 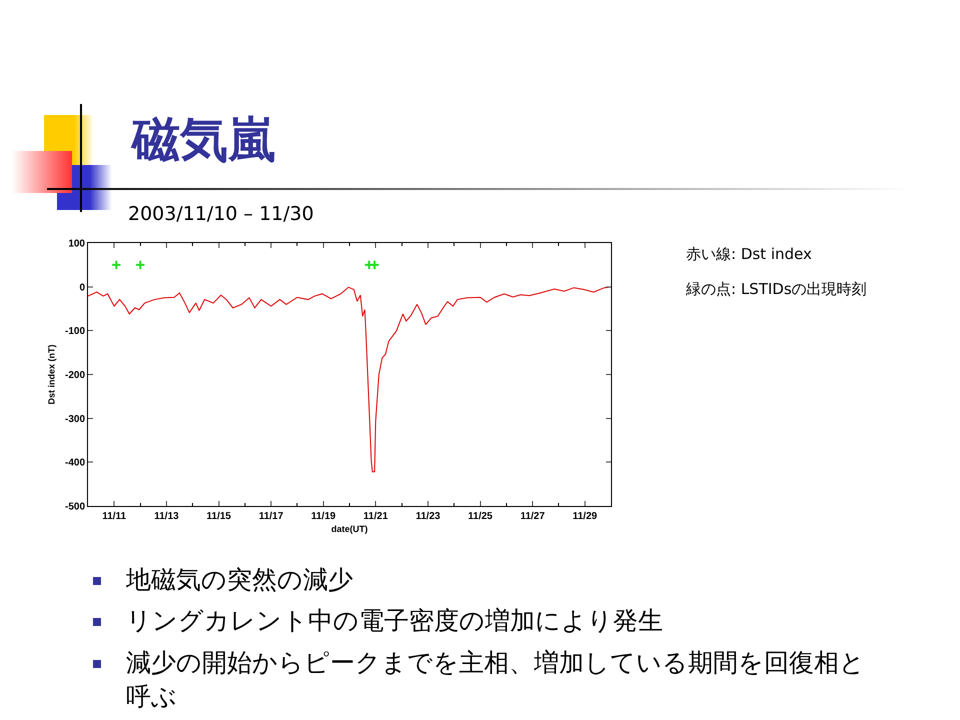 I want to click on text: 緑の点: LSTIDsの出現時刻, so click(x=776, y=289).